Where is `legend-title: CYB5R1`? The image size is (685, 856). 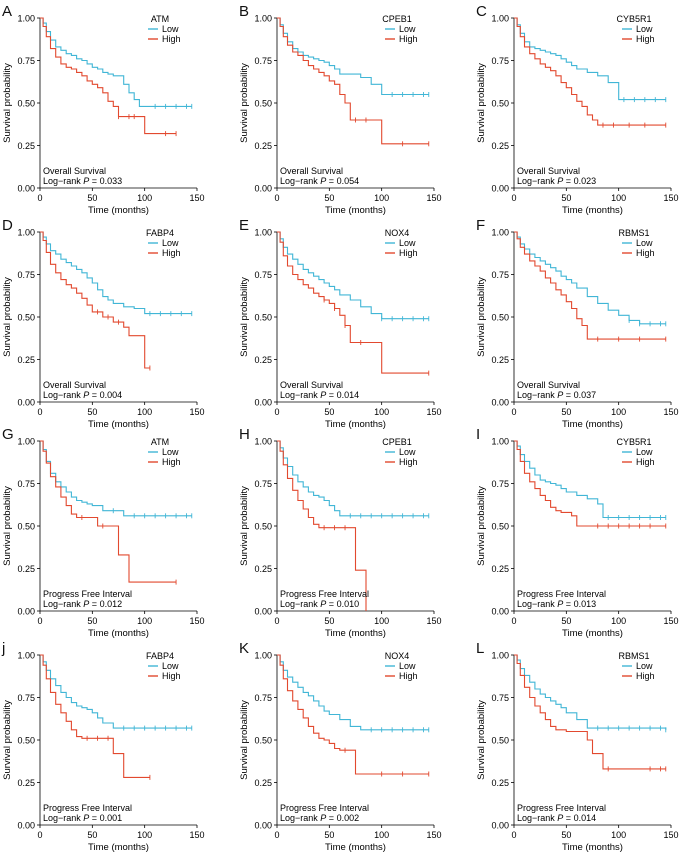
legend-title: CYB5R1 is located at coordinates (633, 442).